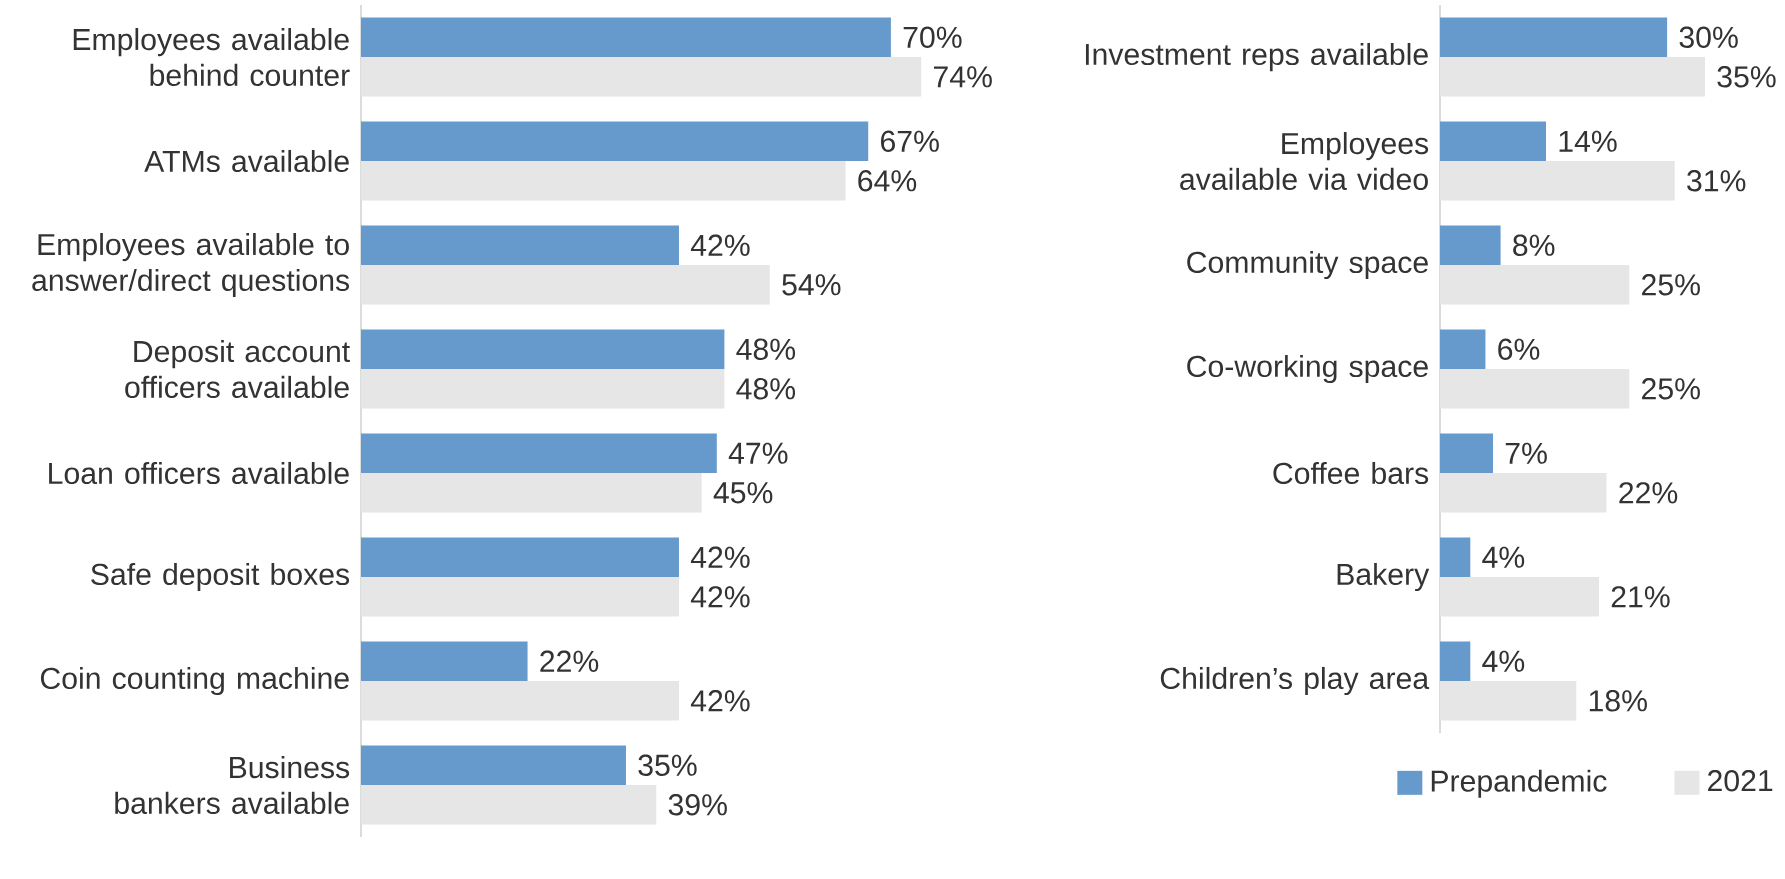 The height and width of the screenshot is (879, 1785). I want to click on data-label: 6%, so click(1519, 349).